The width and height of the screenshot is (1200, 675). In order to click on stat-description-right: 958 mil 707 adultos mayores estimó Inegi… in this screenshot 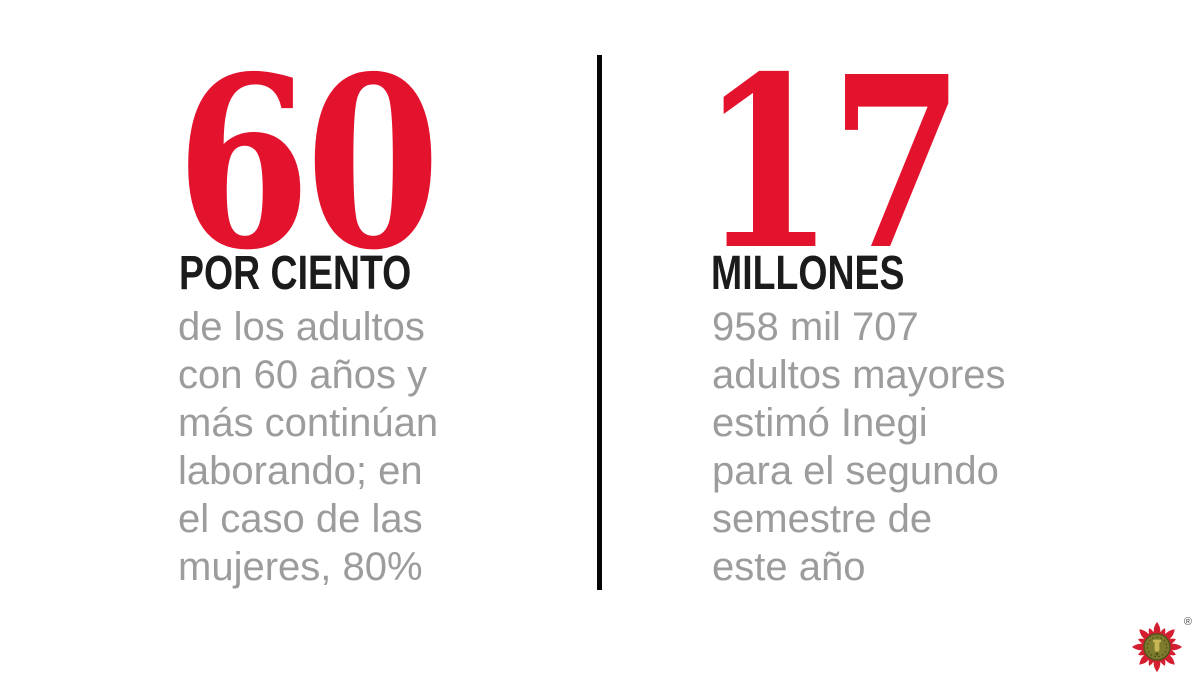, I will do `click(859, 447)`.